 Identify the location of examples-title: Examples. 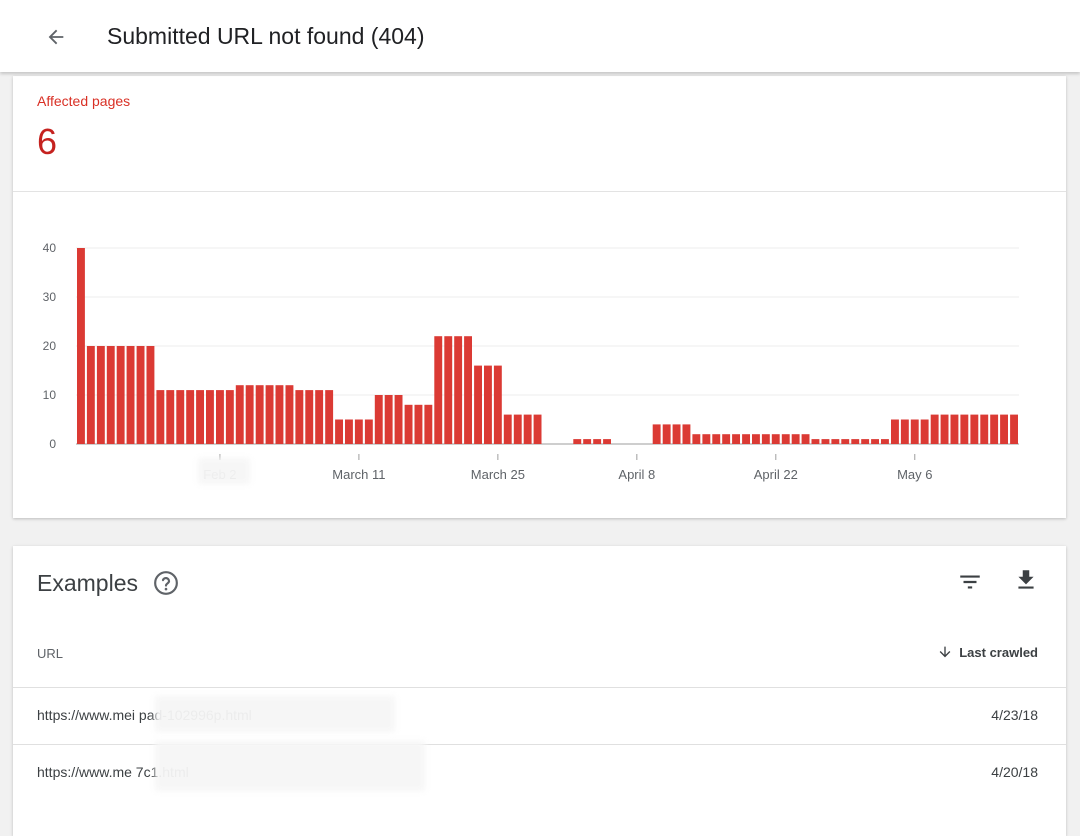
(87, 583).